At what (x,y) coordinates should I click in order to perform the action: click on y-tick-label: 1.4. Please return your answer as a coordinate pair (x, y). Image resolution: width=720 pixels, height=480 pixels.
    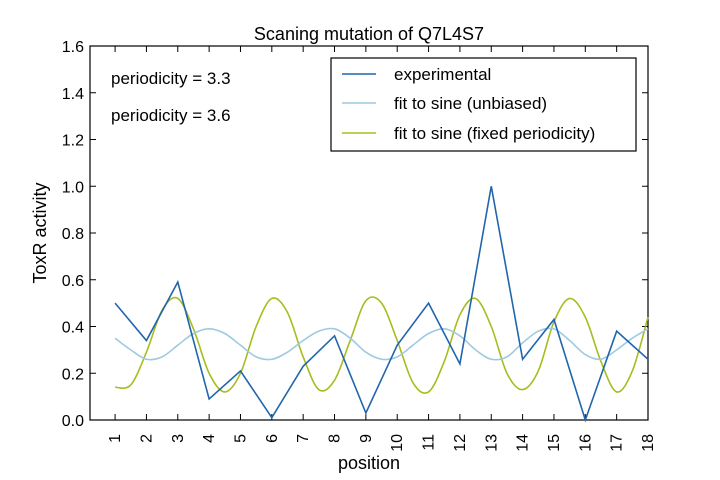
    Looking at the image, I should click on (73, 94).